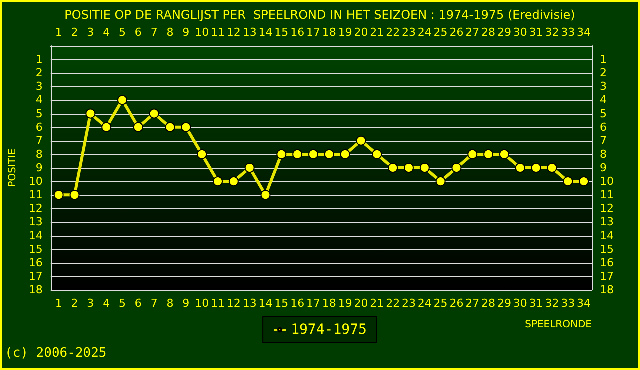 The width and height of the screenshot is (640, 370). Describe the element at coordinates (39, 113) in the screenshot. I see `y-tick-label: 5` at that location.